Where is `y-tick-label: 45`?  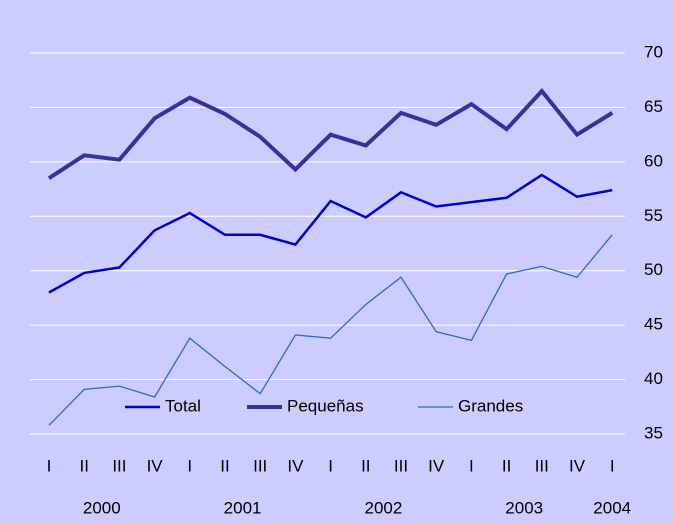
y-tick-label: 45 is located at coordinates (653, 324).